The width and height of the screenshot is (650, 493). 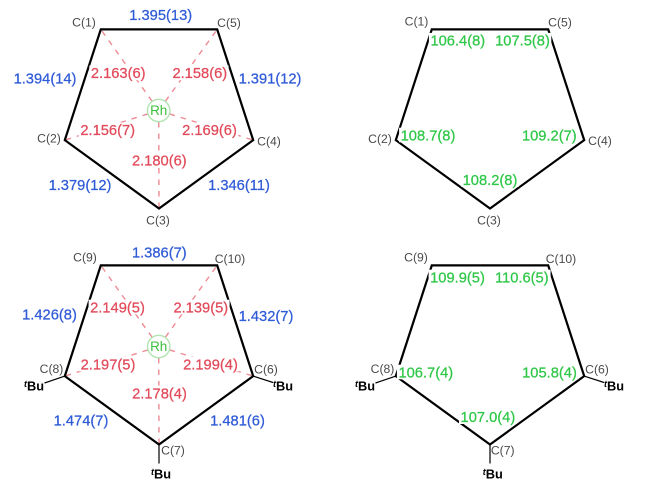 I want to click on svg-text: 1.426(8), so click(x=49, y=315).